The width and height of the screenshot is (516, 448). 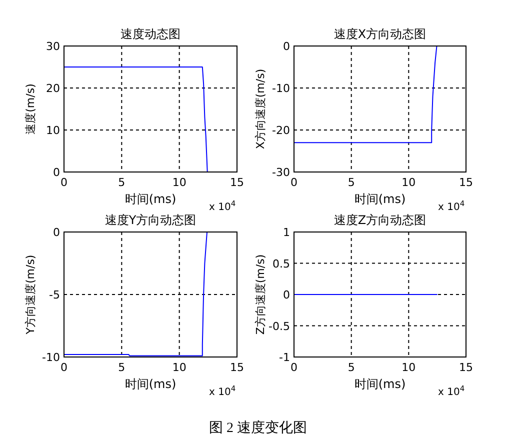 What do you see at coordinates (30, 109) in the screenshot?
I see `y-axis-title: 速度(m/s)` at bounding box center [30, 109].